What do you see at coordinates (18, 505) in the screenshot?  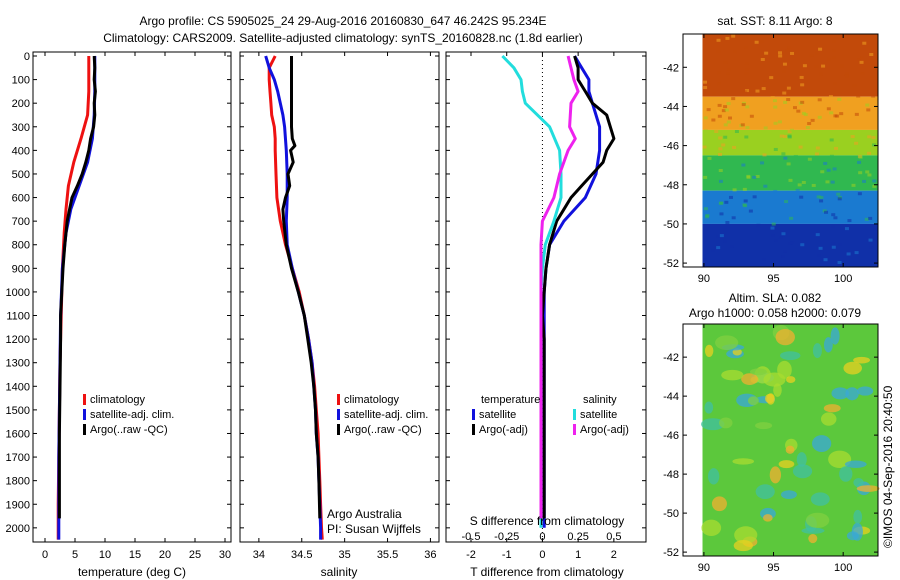 I see `ytick-label: 1900` at bounding box center [18, 505].